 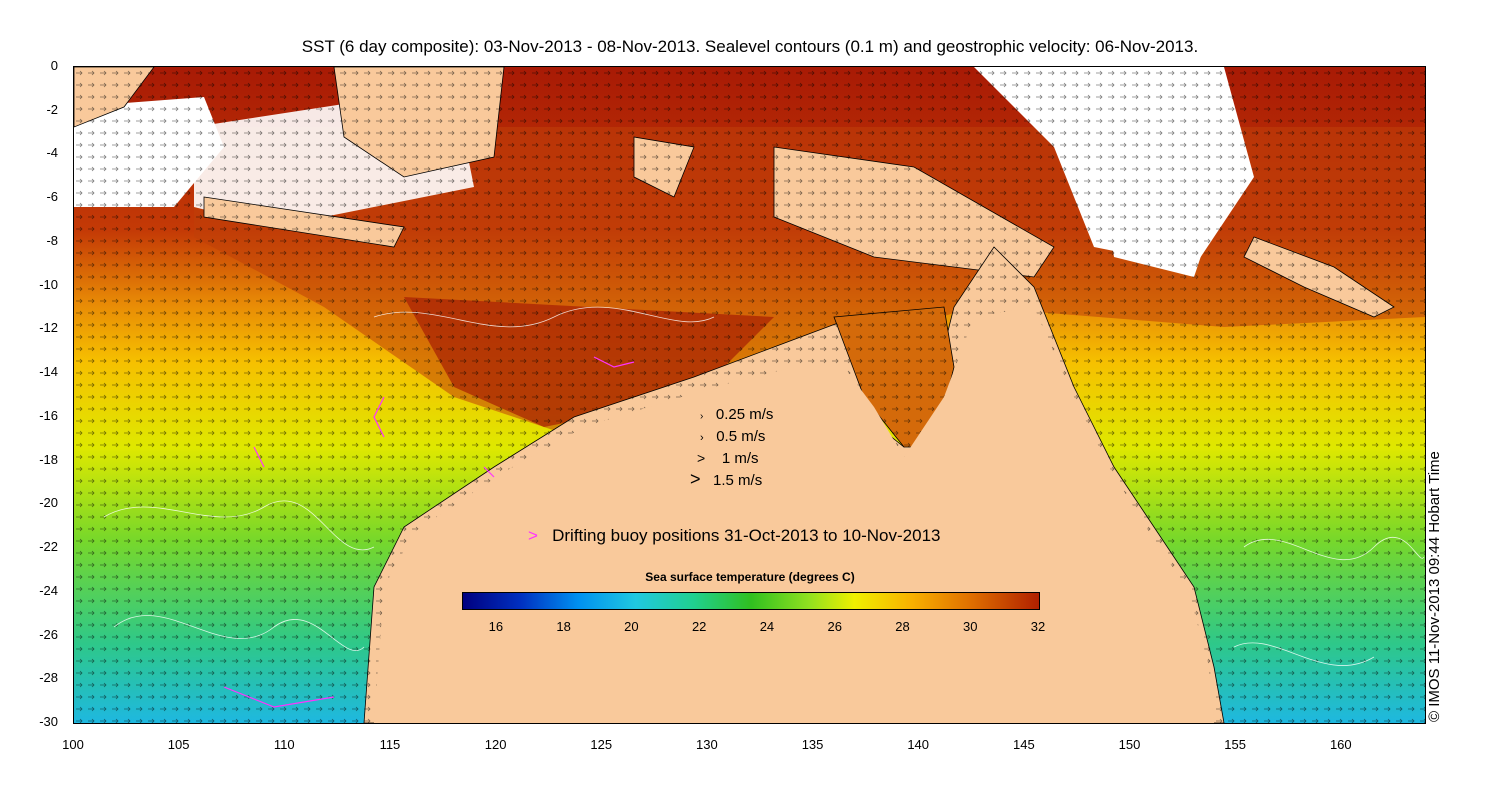 I want to click on colorbar, so click(x=751, y=601).